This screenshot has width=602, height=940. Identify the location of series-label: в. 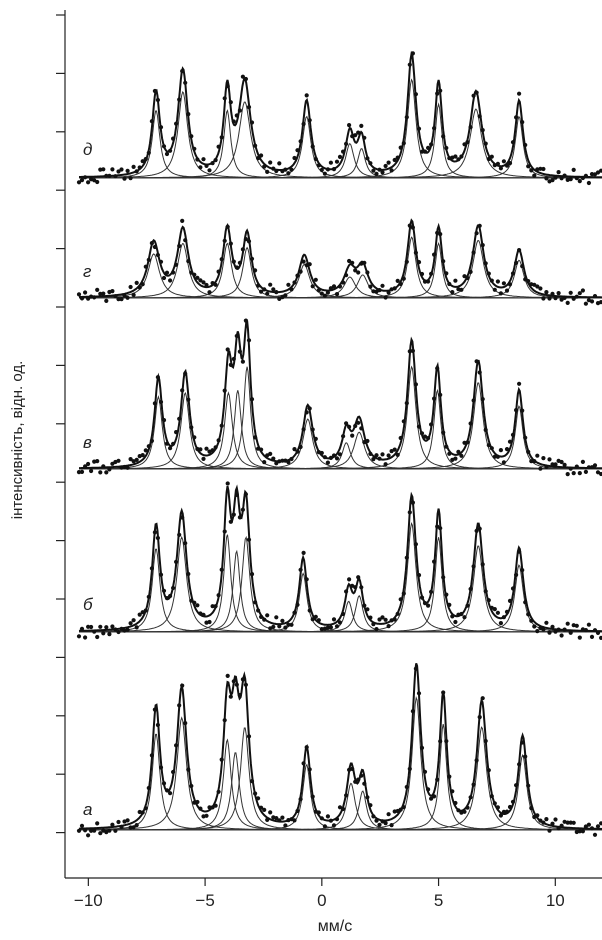
(87, 442).